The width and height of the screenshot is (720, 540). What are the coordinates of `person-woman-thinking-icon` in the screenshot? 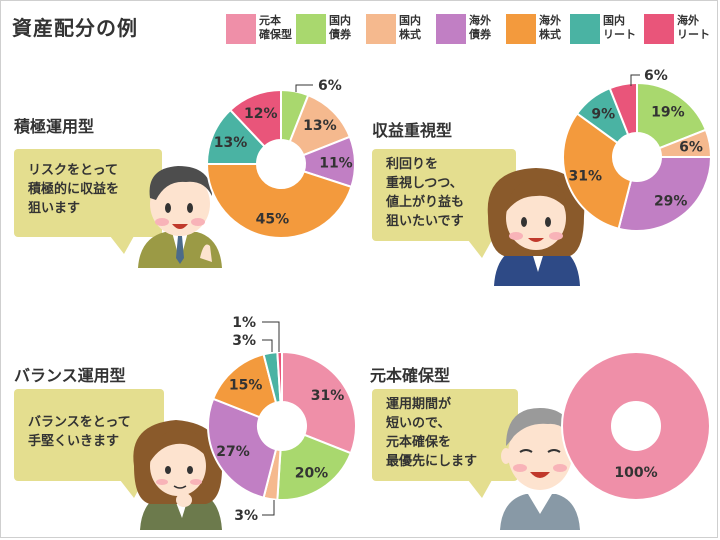 It's located at (178, 475).